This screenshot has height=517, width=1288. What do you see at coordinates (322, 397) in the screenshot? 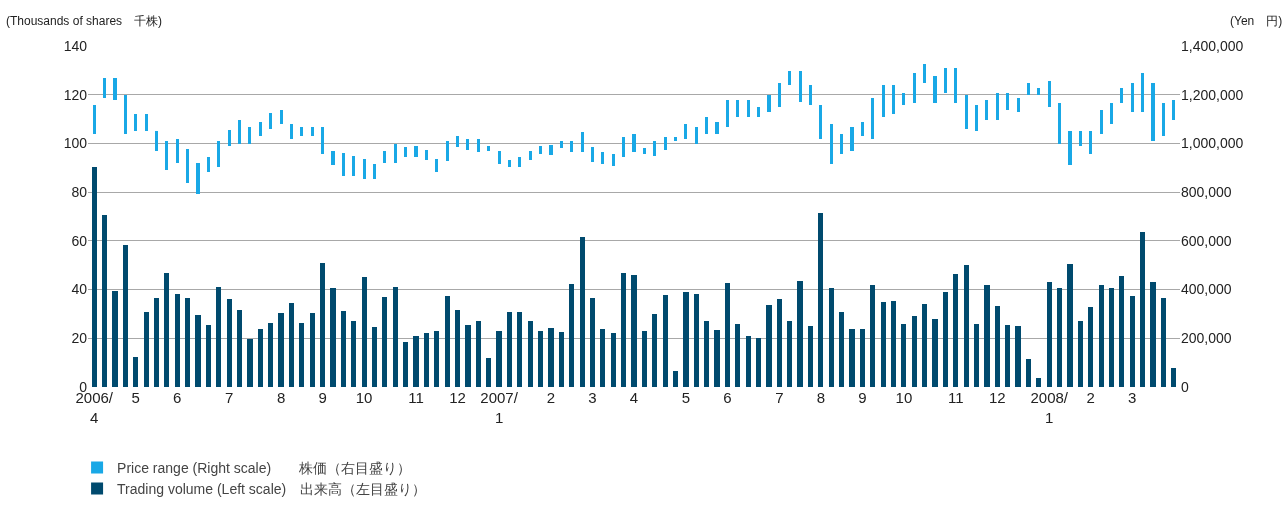
I see `x-tick-label: 9` at bounding box center [322, 397].